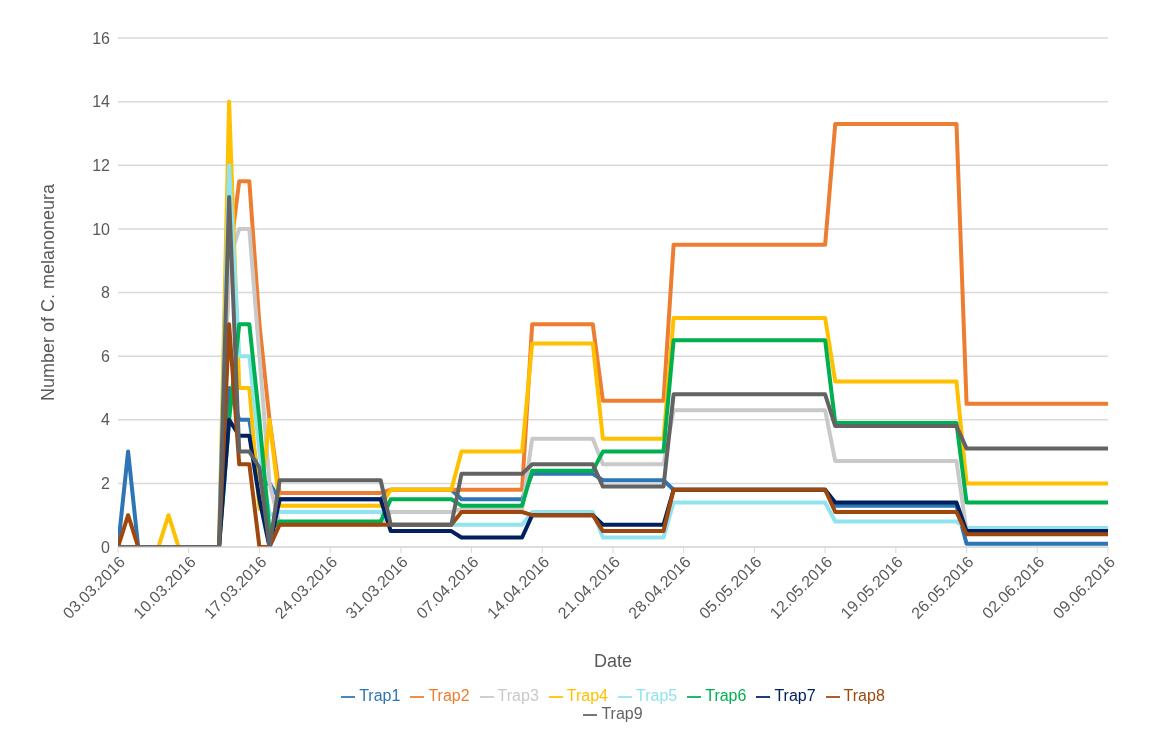  I want to click on legend-label: Trap2, so click(449, 695).